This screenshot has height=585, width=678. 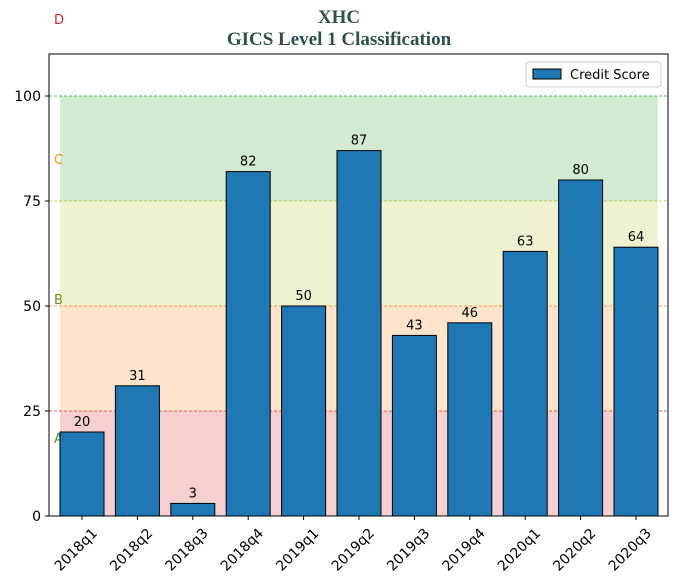 I want to click on data-label-2019q2: 87, so click(x=359, y=141).